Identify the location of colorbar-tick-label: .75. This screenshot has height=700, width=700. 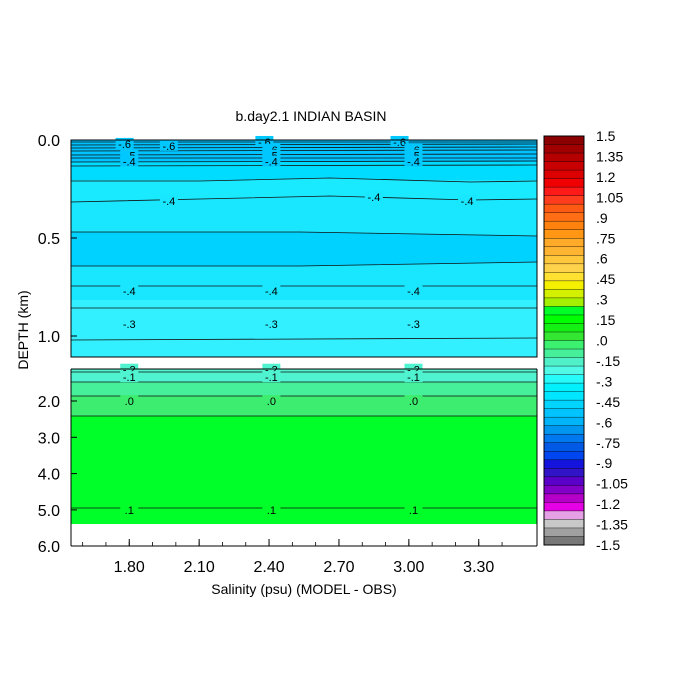
(606, 238).